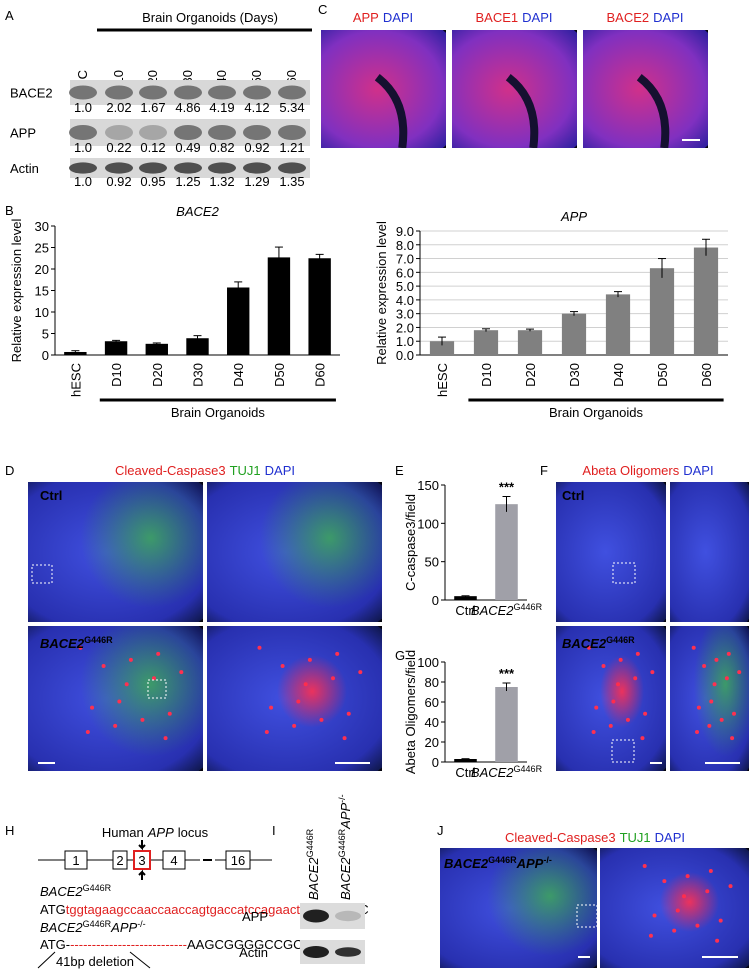  Describe the element at coordinates (405, 259) in the screenshot. I see `y-tick-label: 7.0` at that location.